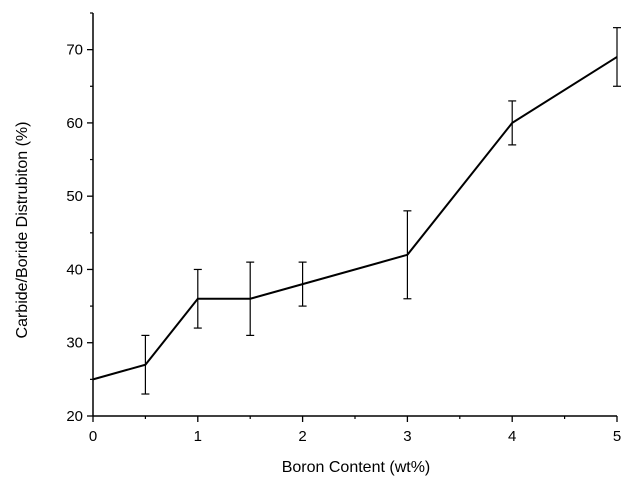 Image resolution: width=628 pixels, height=479 pixels. I want to click on y-tick-label: 20, so click(74, 416).